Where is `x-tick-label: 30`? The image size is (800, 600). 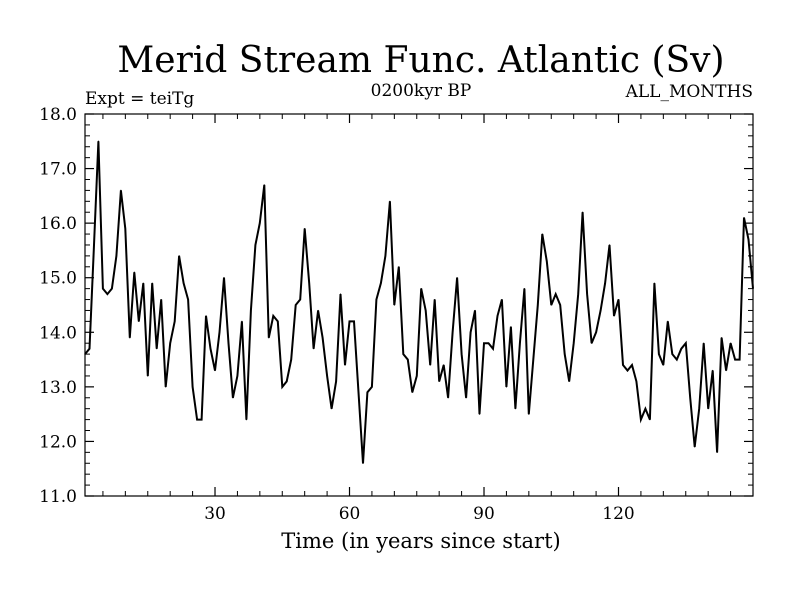 x-tick-label: 30 is located at coordinates (215, 514).